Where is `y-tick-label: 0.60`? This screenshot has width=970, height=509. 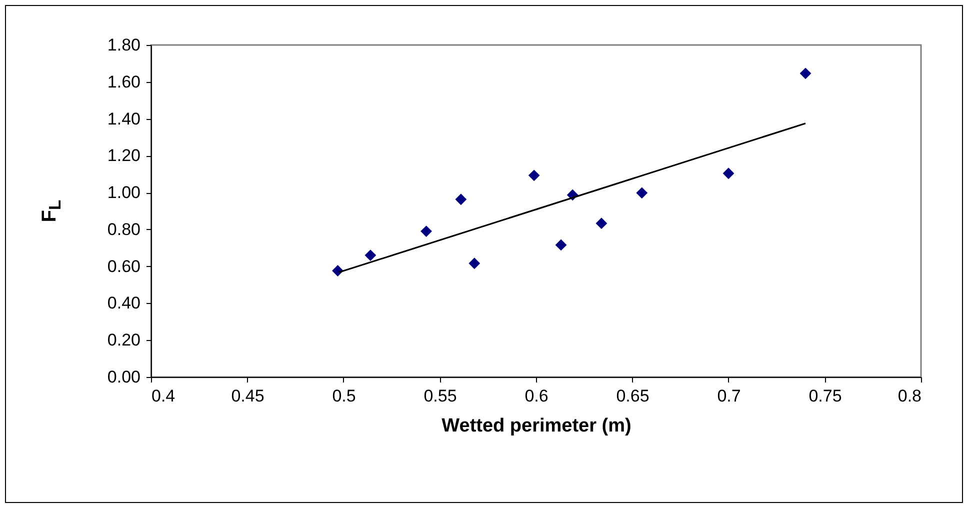
y-tick-label: 0.60 is located at coordinates (123, 266).